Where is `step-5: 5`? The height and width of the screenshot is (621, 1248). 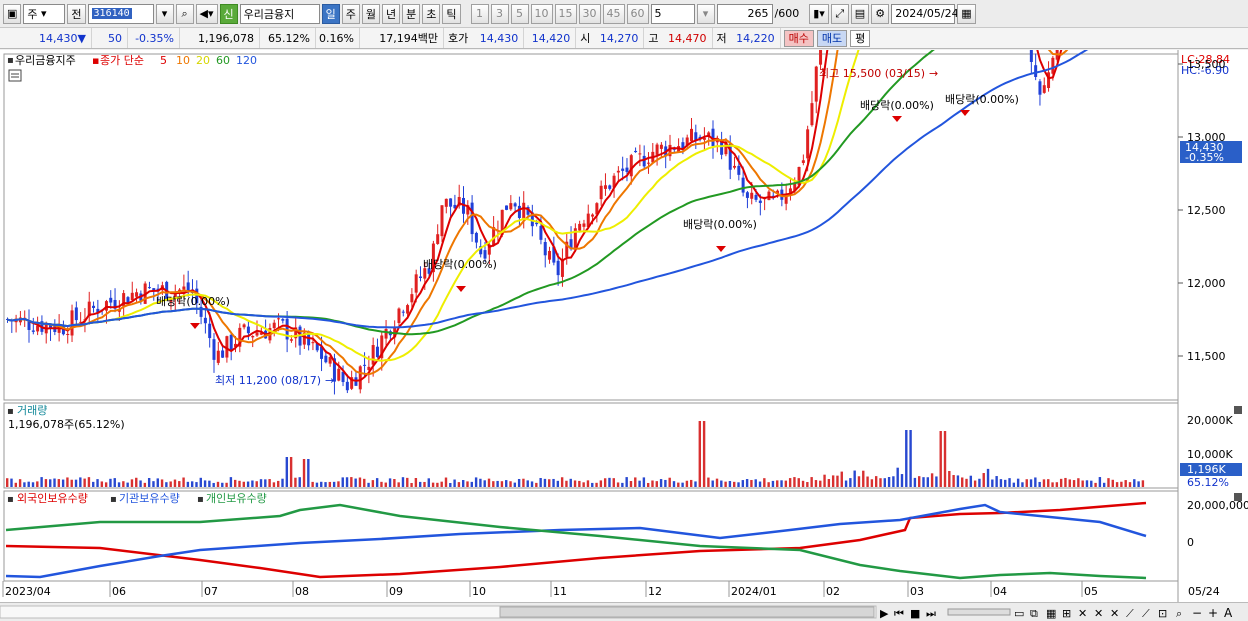 step-5: 5 is located at coordinates (519, 13).